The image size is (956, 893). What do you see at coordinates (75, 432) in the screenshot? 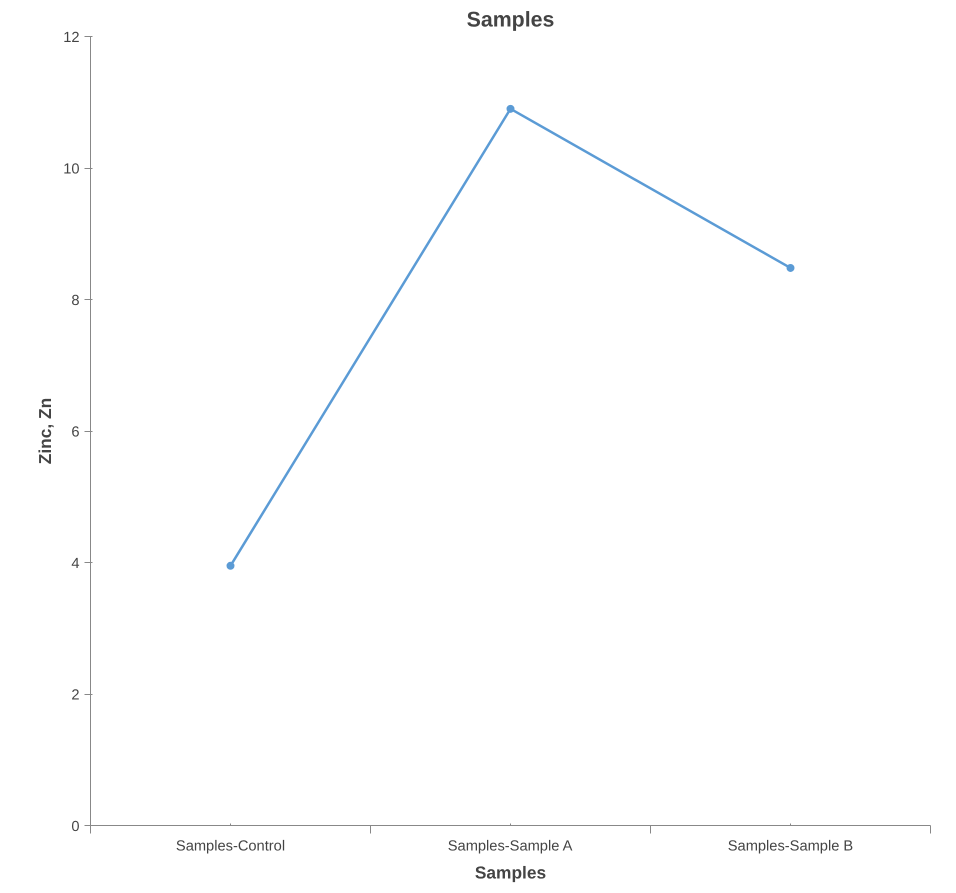
I see `y-tick-label: 6` at bounding box center [75, 432].